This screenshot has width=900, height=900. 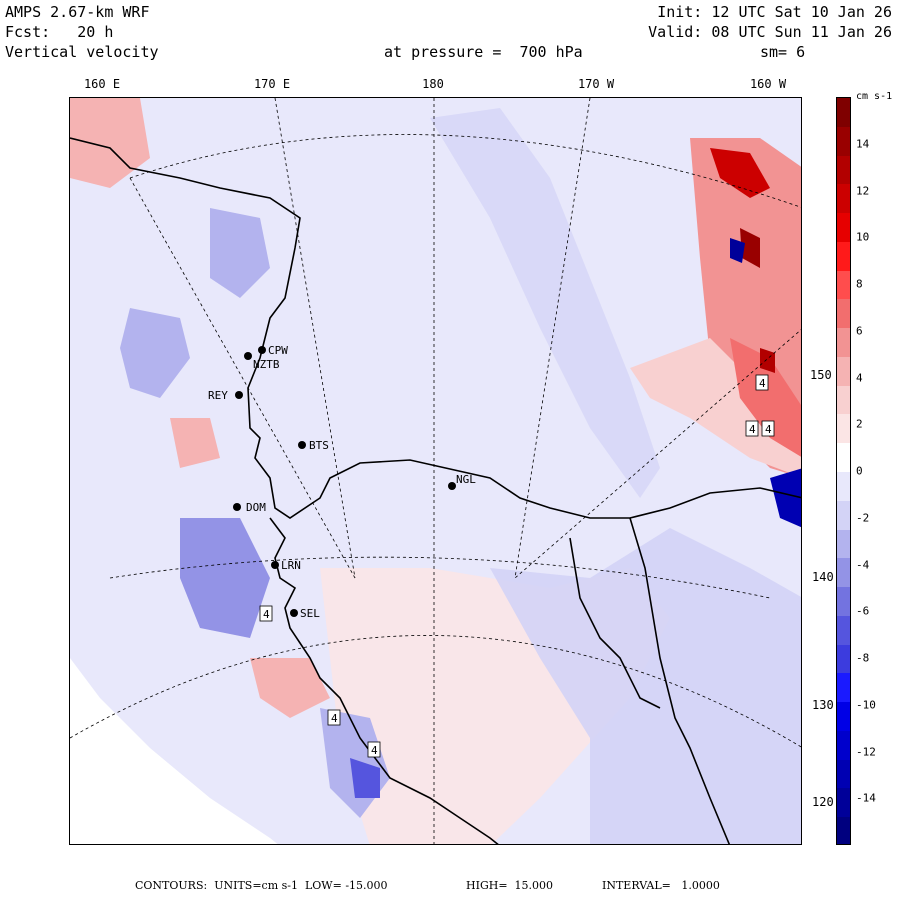 I want to click on lon-label-170w: 170 W, so click(x=596, y=84).